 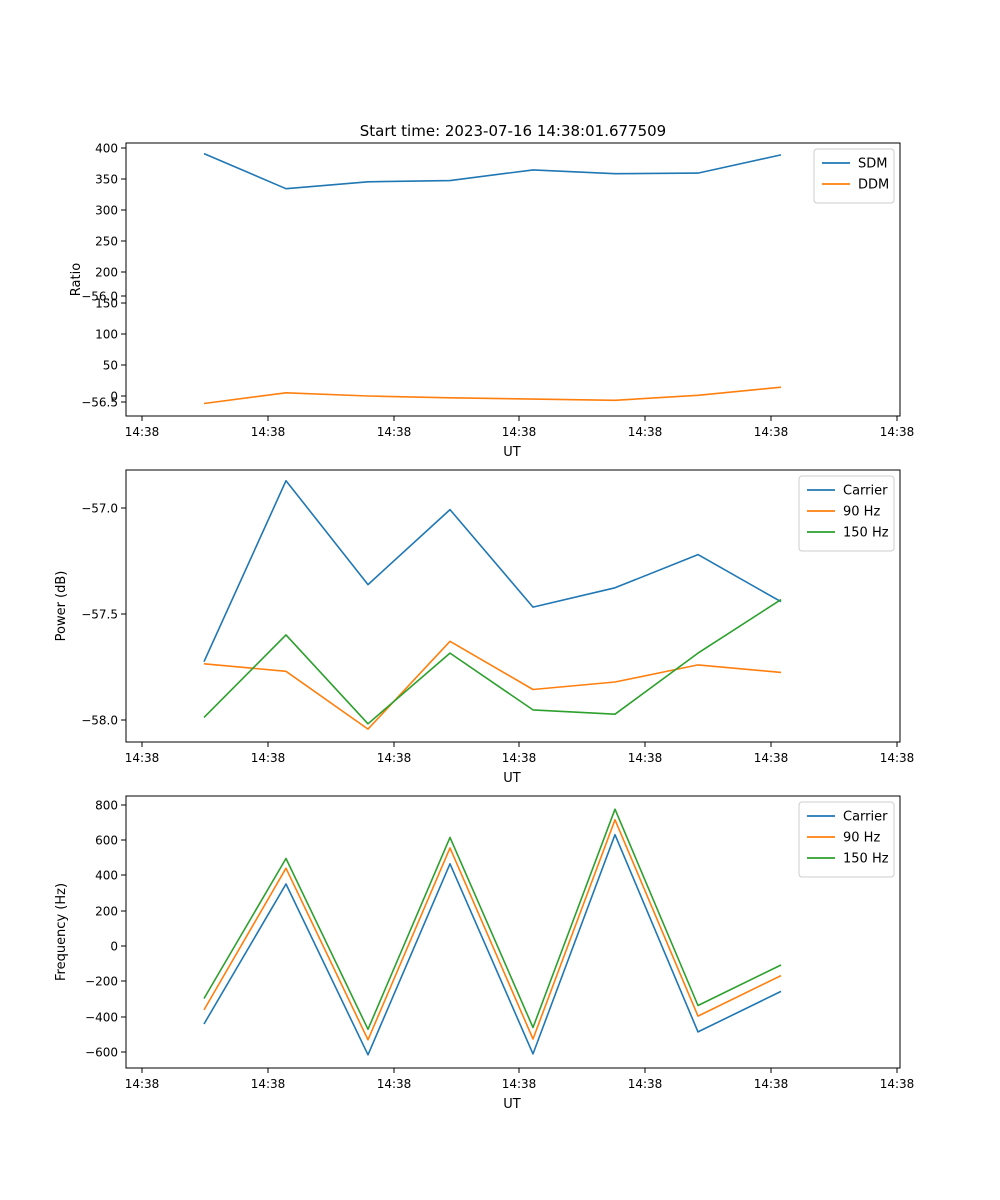 What do you see at coordinates (872, 164) in the screenshot?
I see `legend-label: SDM` at bounding box center [872, 164].